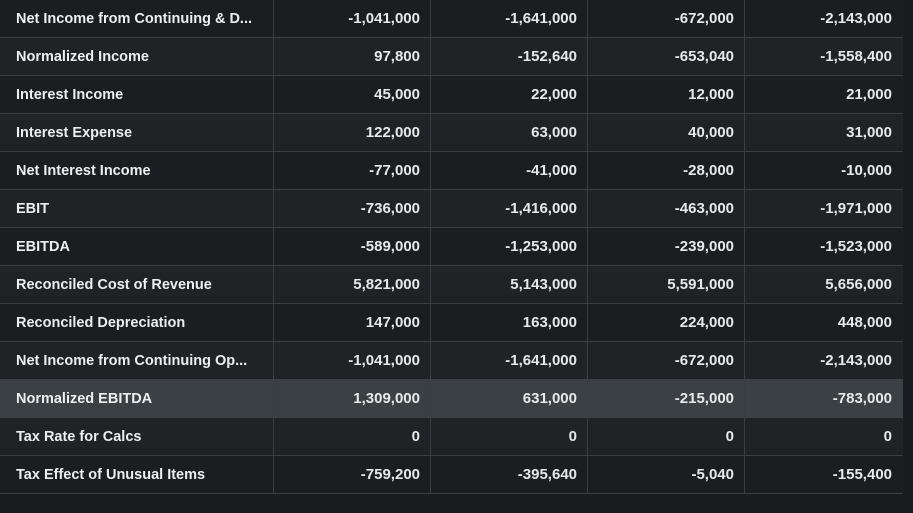  I want to click on row-label: Net Interest Income, so click(137, 170).